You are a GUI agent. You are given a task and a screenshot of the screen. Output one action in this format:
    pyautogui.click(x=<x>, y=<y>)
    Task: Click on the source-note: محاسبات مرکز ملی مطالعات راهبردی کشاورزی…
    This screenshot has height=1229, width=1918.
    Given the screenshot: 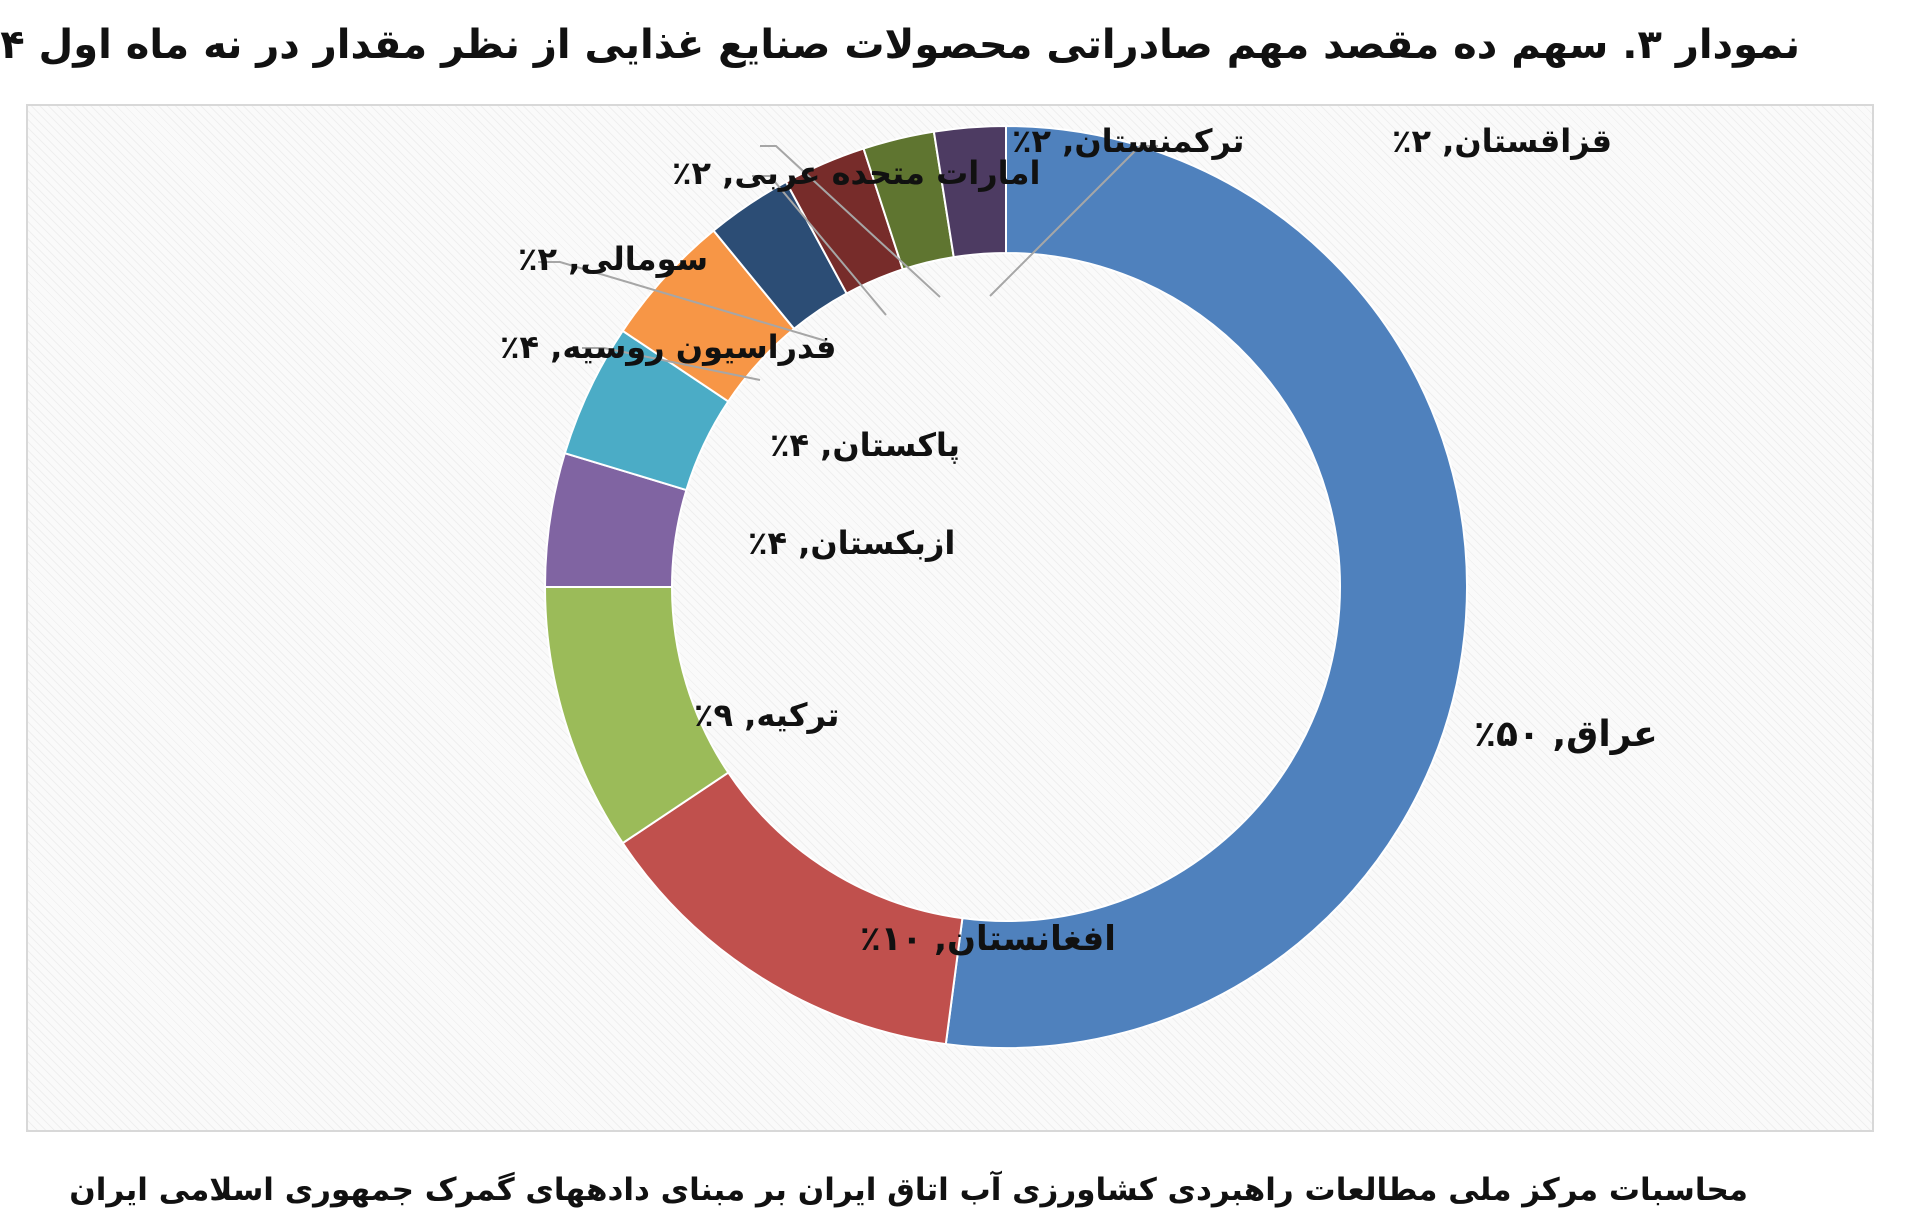 What is the action you would take?
    pyautogui.click(x=908, y=1190)
    